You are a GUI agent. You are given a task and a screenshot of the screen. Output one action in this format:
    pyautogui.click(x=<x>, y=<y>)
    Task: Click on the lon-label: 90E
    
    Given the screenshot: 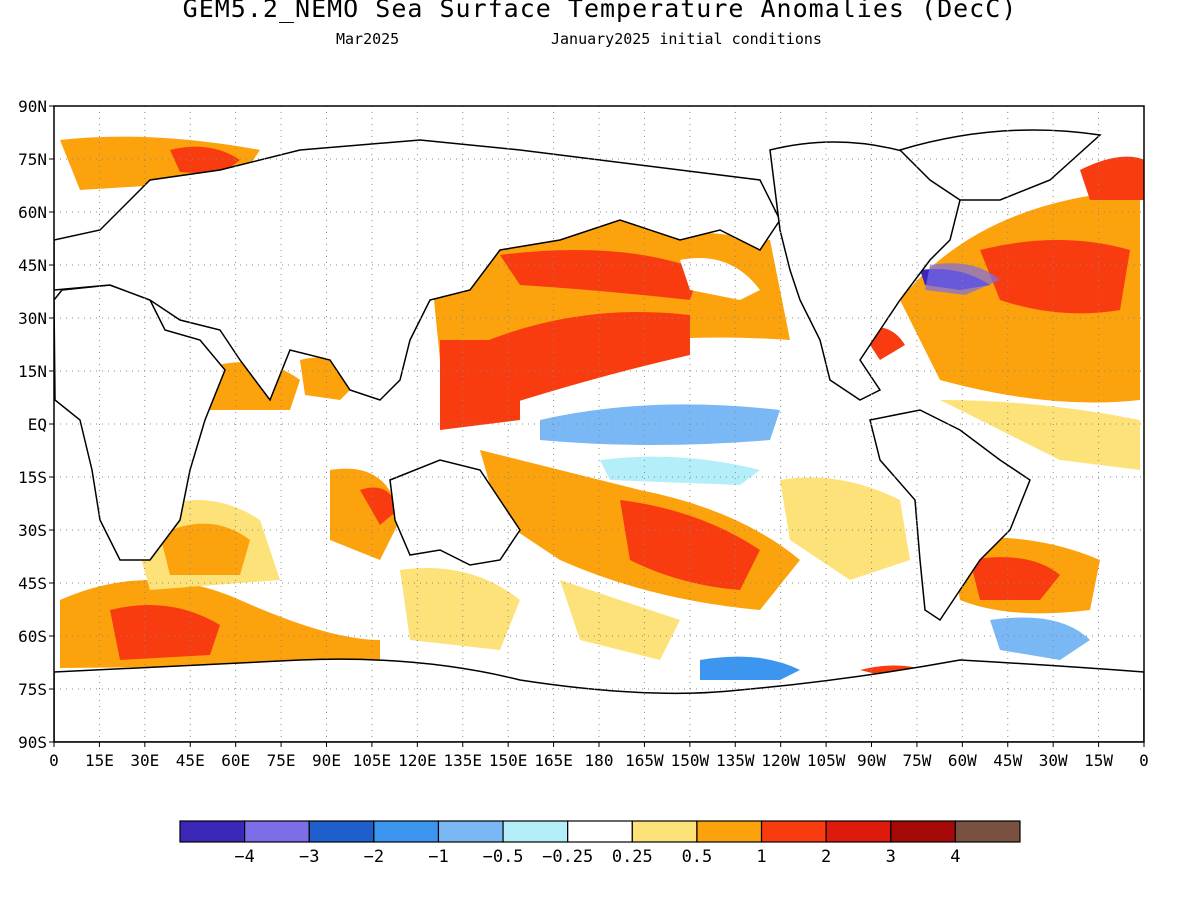 What is the action you would take?
    pyautogui.click(x=326, y=760)
    